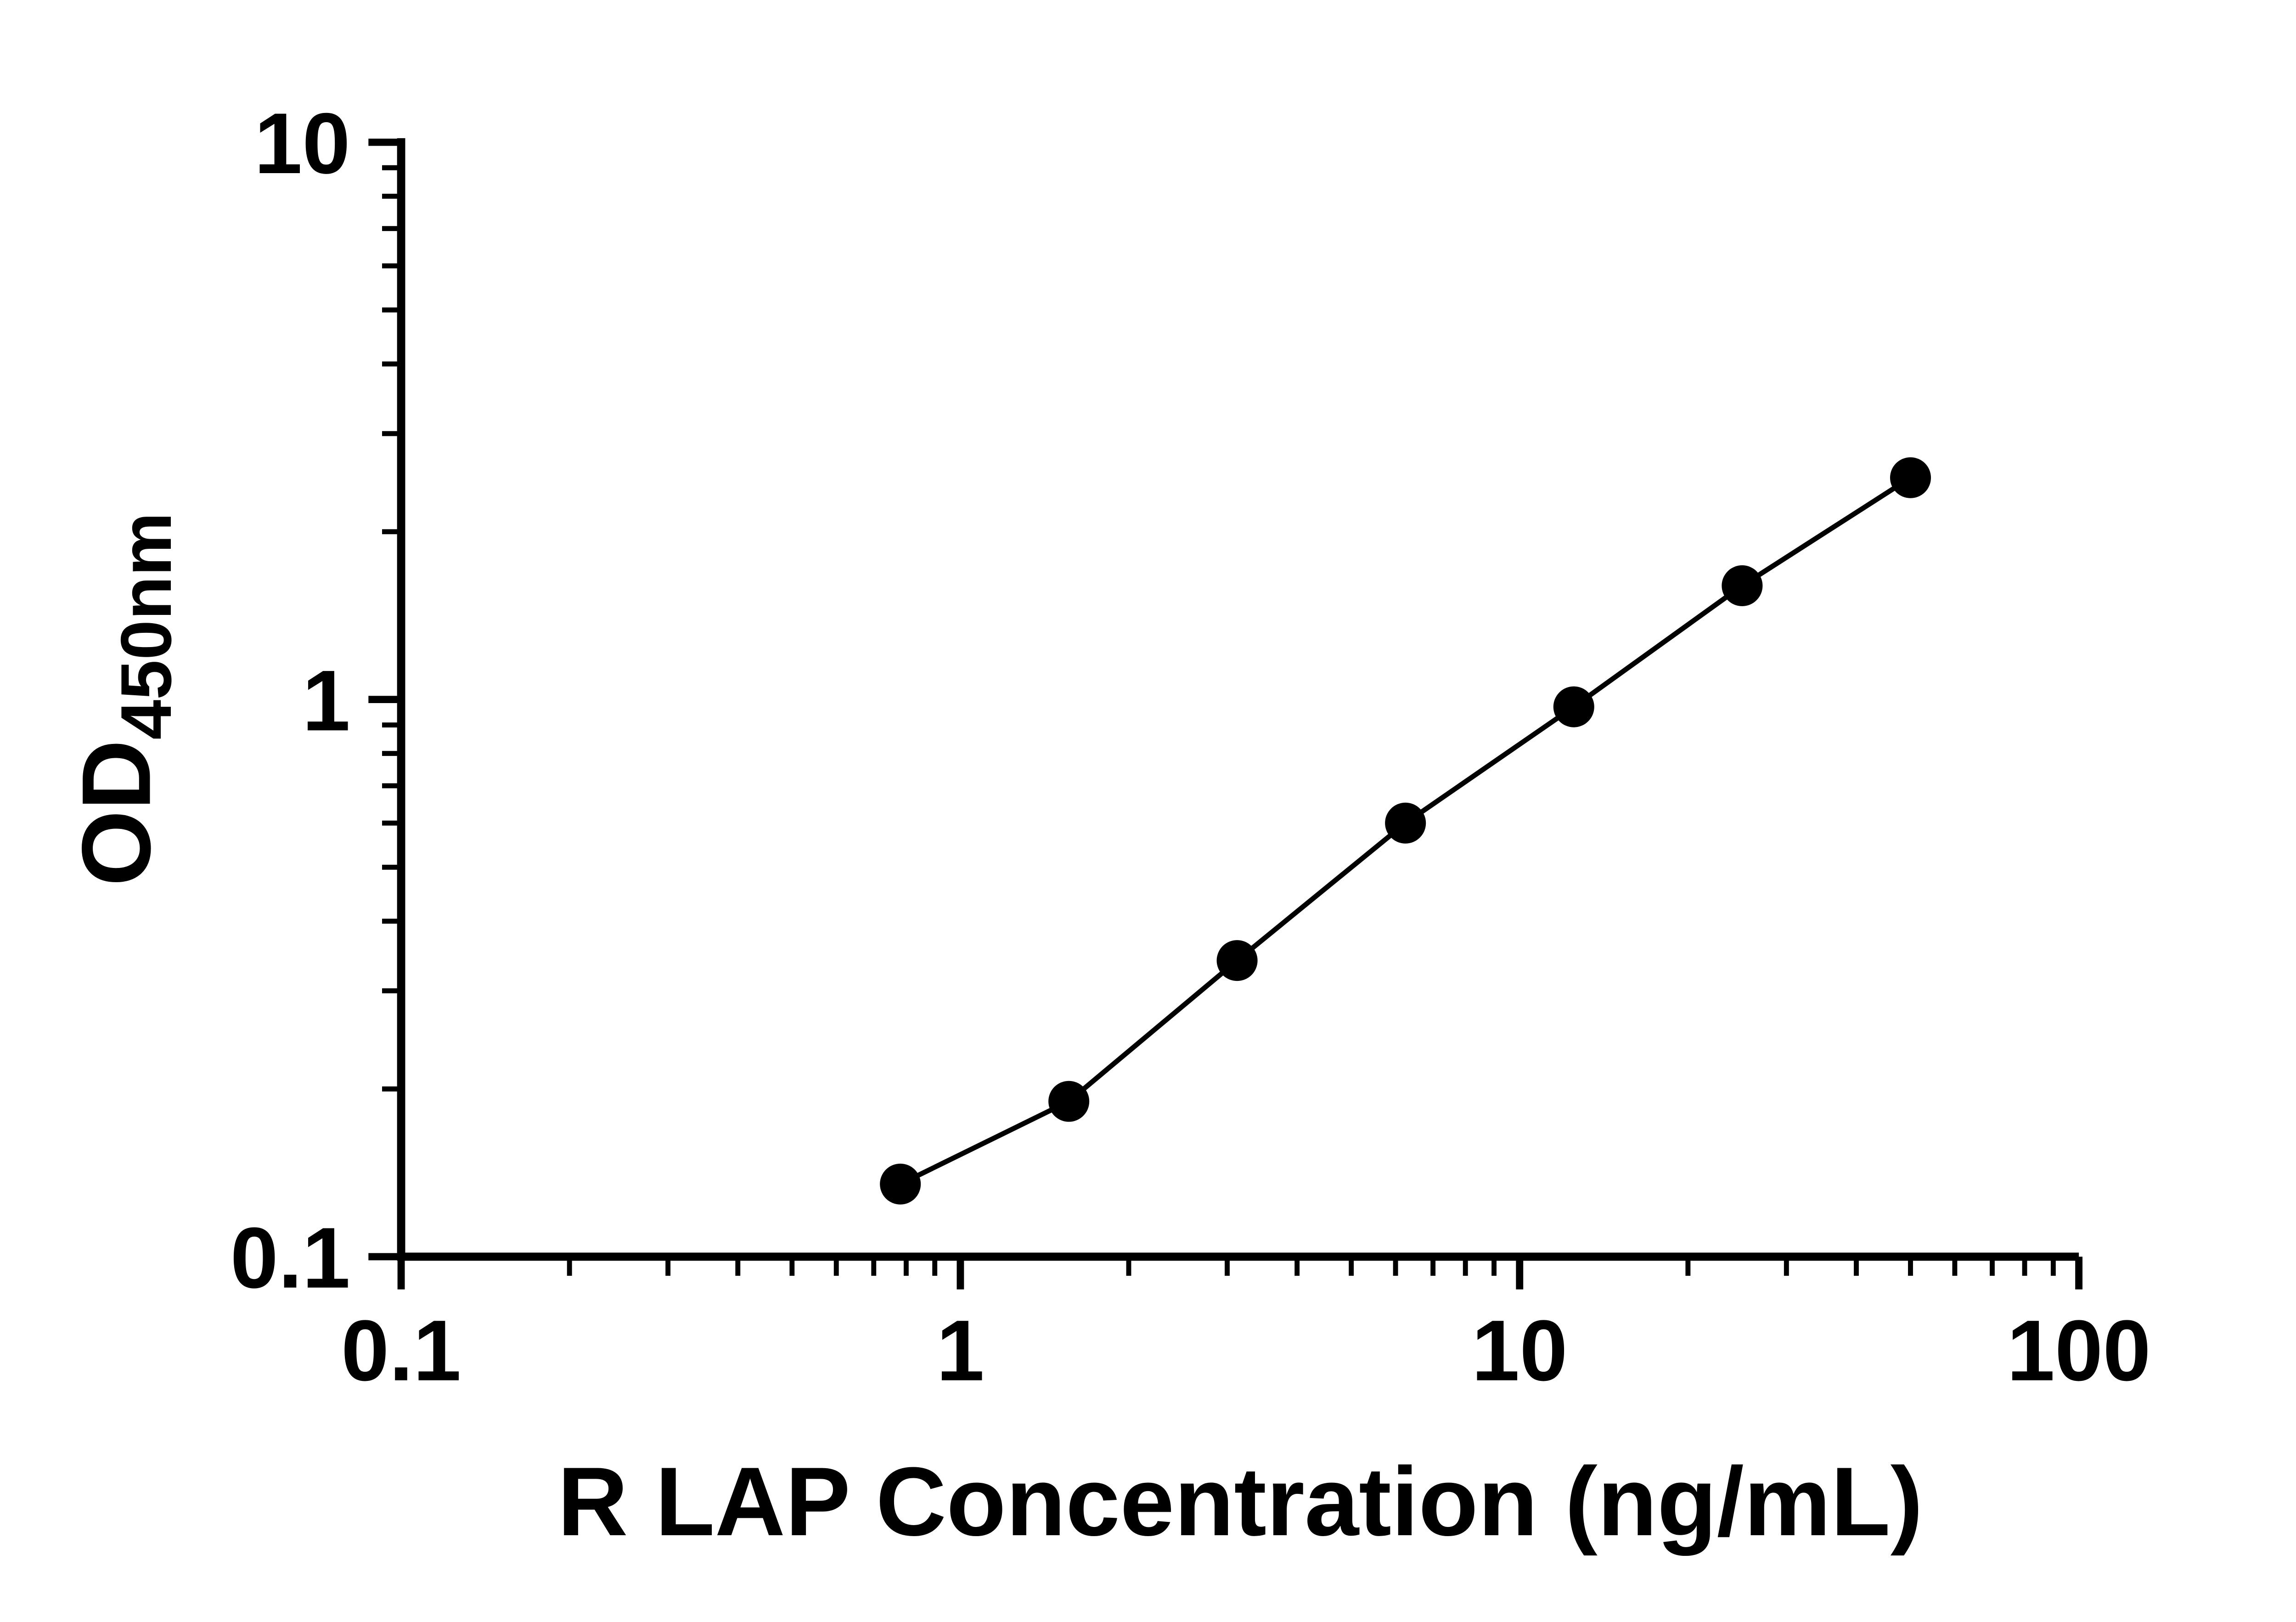  I want to click on y-axis-title: OD450nm, so click(124, 699).